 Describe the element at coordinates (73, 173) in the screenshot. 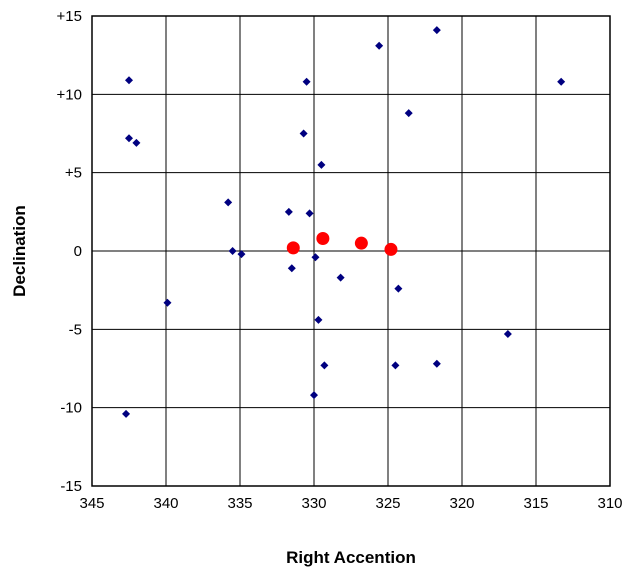

I see `y-tick-label: +5` at that location.